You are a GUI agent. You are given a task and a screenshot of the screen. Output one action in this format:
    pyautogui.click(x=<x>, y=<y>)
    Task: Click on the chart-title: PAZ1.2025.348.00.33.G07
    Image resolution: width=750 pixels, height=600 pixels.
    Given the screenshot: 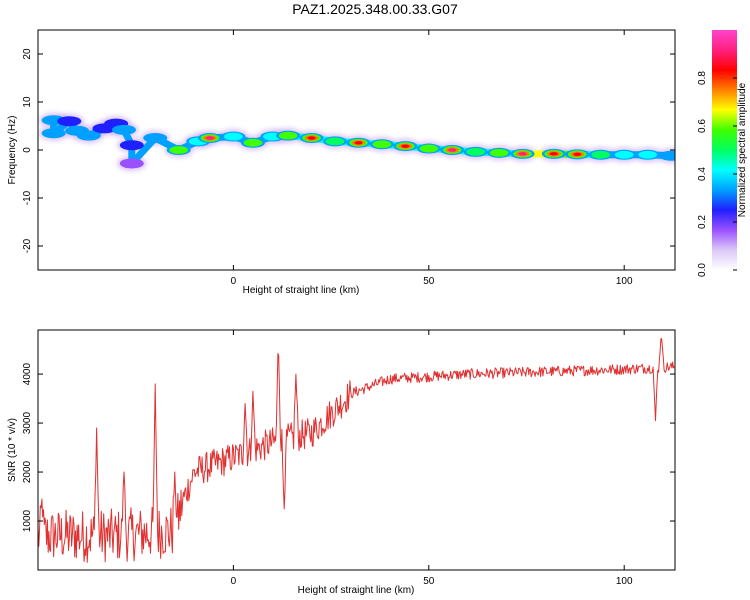 What is the action you would take?
    pyautogui.click(x=375, y=9)
    